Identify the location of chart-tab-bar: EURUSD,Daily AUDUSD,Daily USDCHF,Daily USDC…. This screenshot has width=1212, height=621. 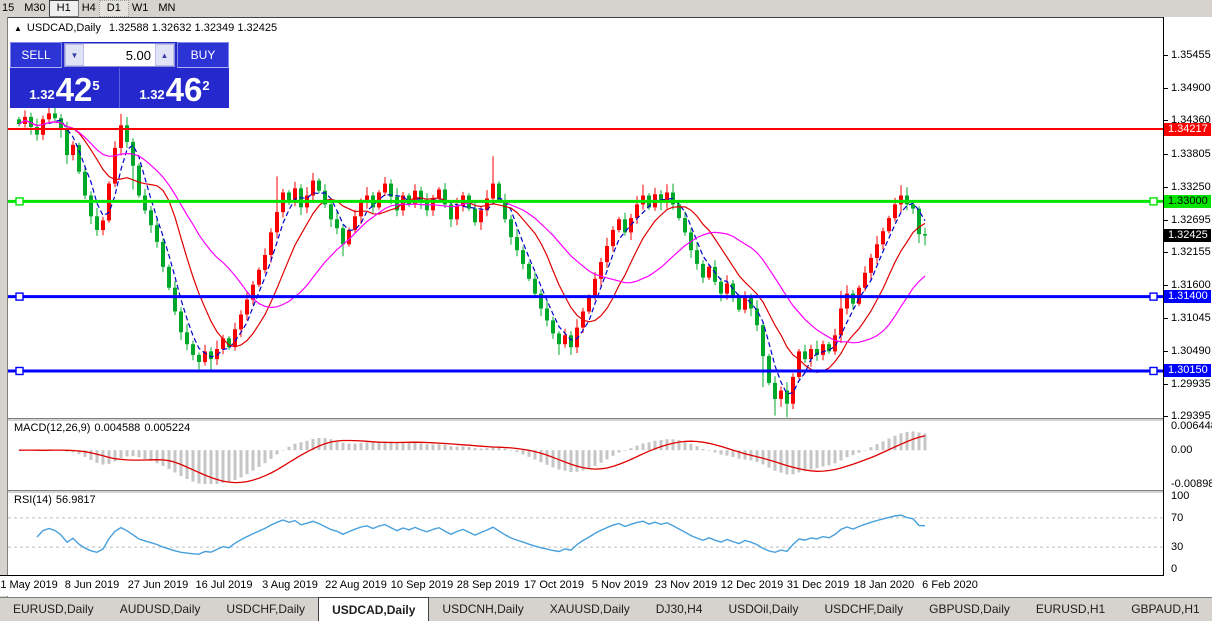
(606, 609).